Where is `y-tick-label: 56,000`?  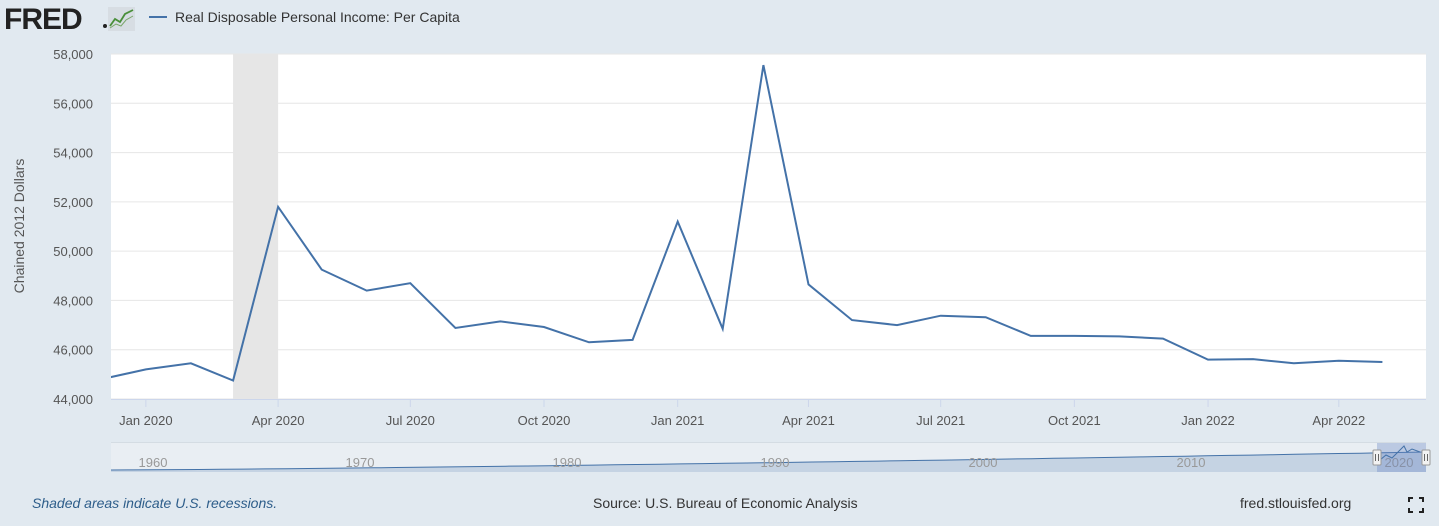 y-tick-label: 56,000 is located at coordinates (73, 103).